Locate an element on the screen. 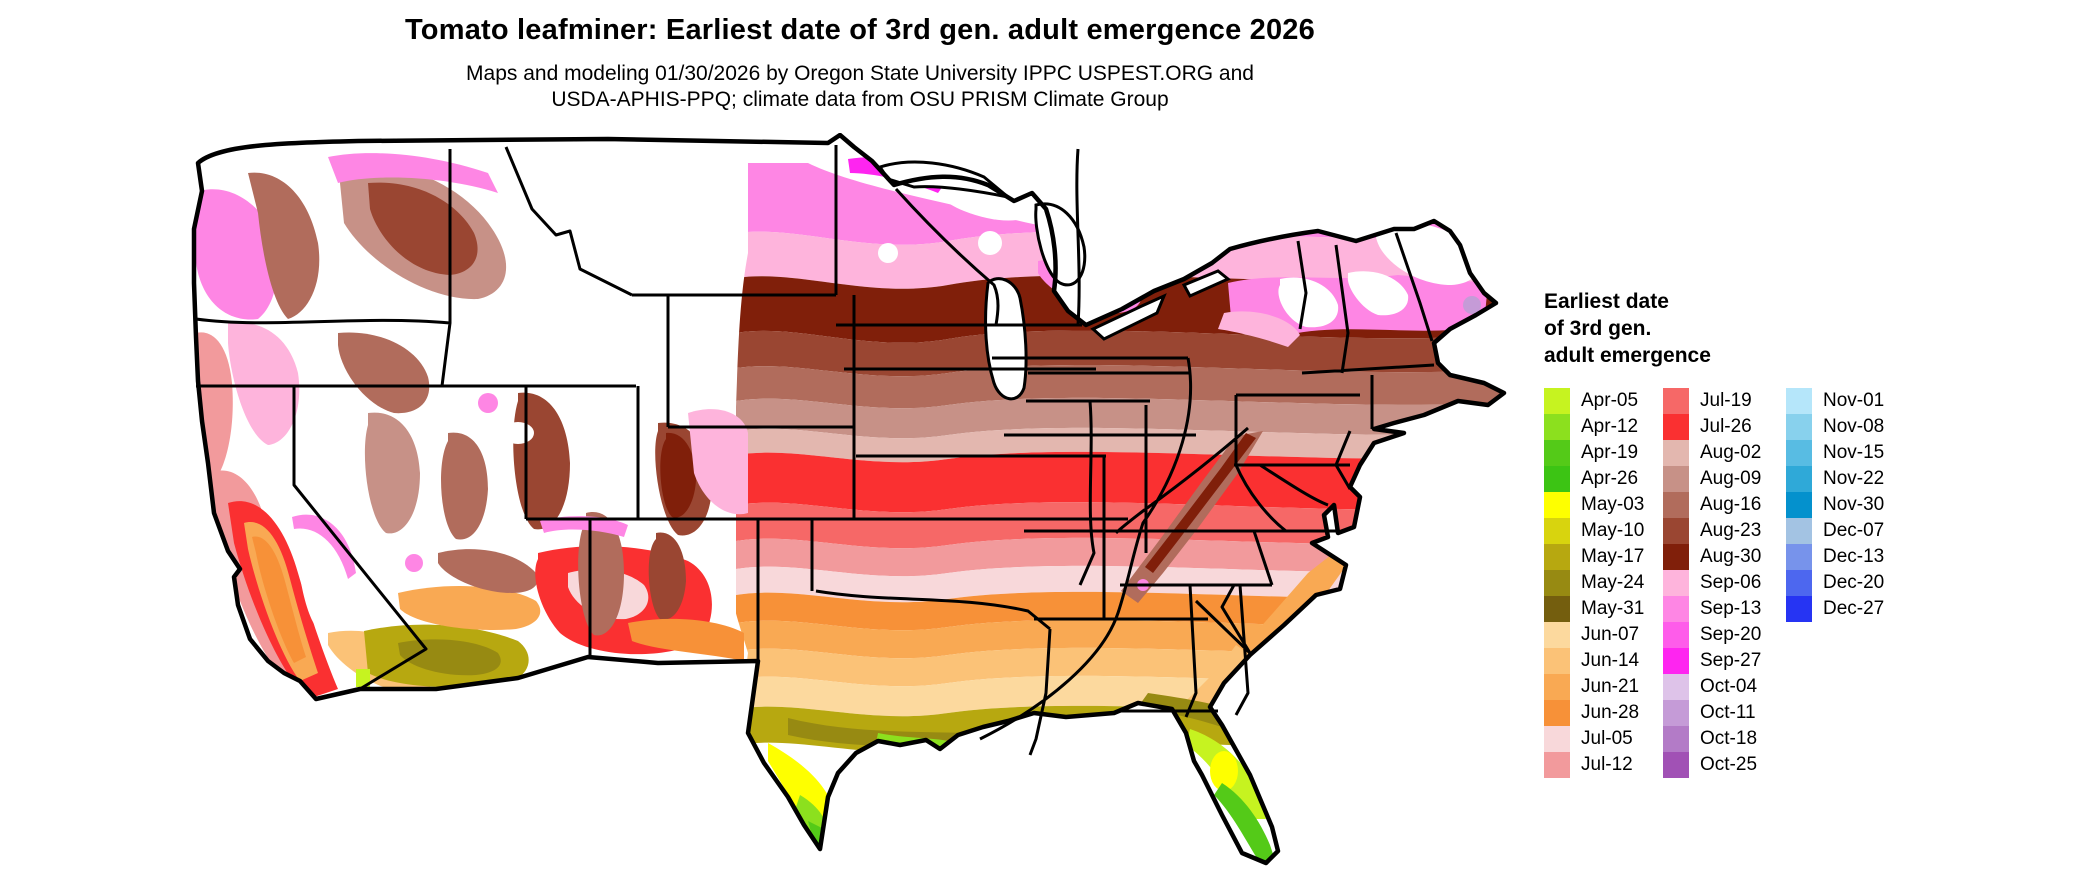 The image size is (2100, 895). region-co-rockies-dark is located at coordinates (678, 475).